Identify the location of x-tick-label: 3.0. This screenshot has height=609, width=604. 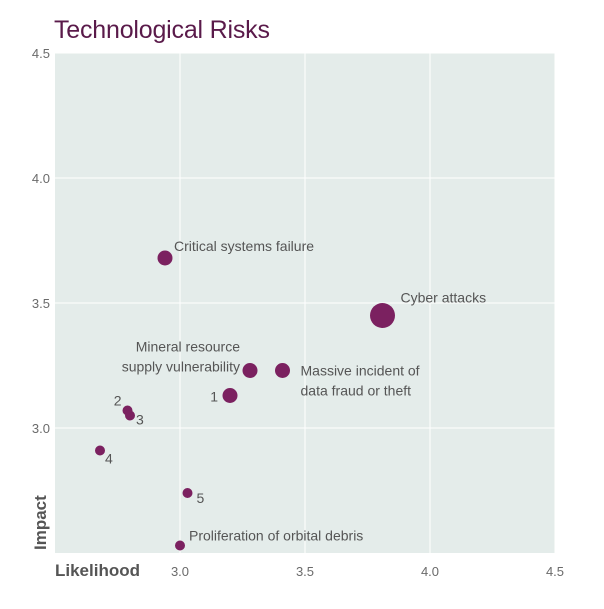
(180, 571).